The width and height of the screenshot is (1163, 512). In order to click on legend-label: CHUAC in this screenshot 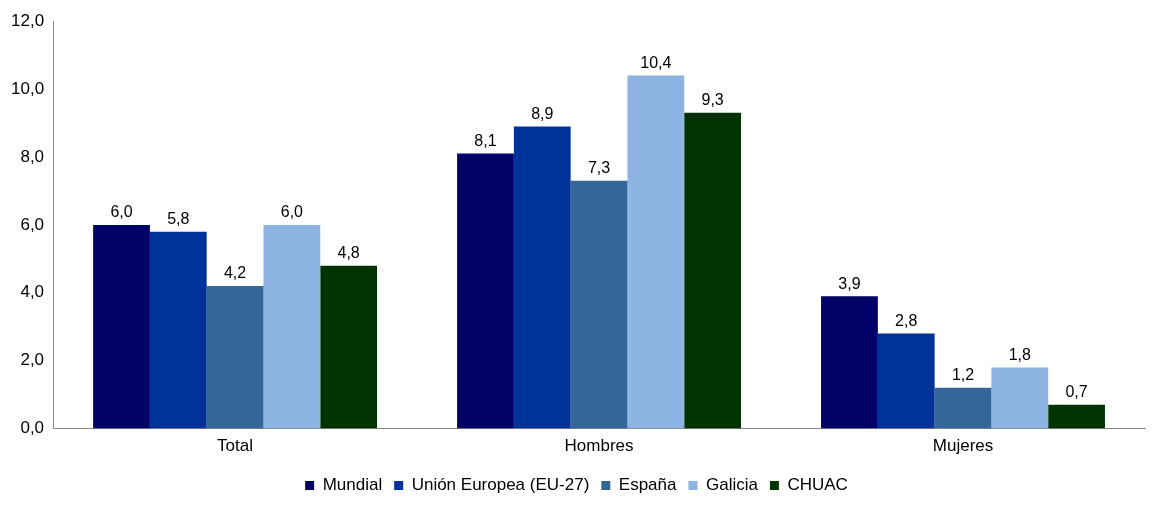, I will do `click(817, 485)`.